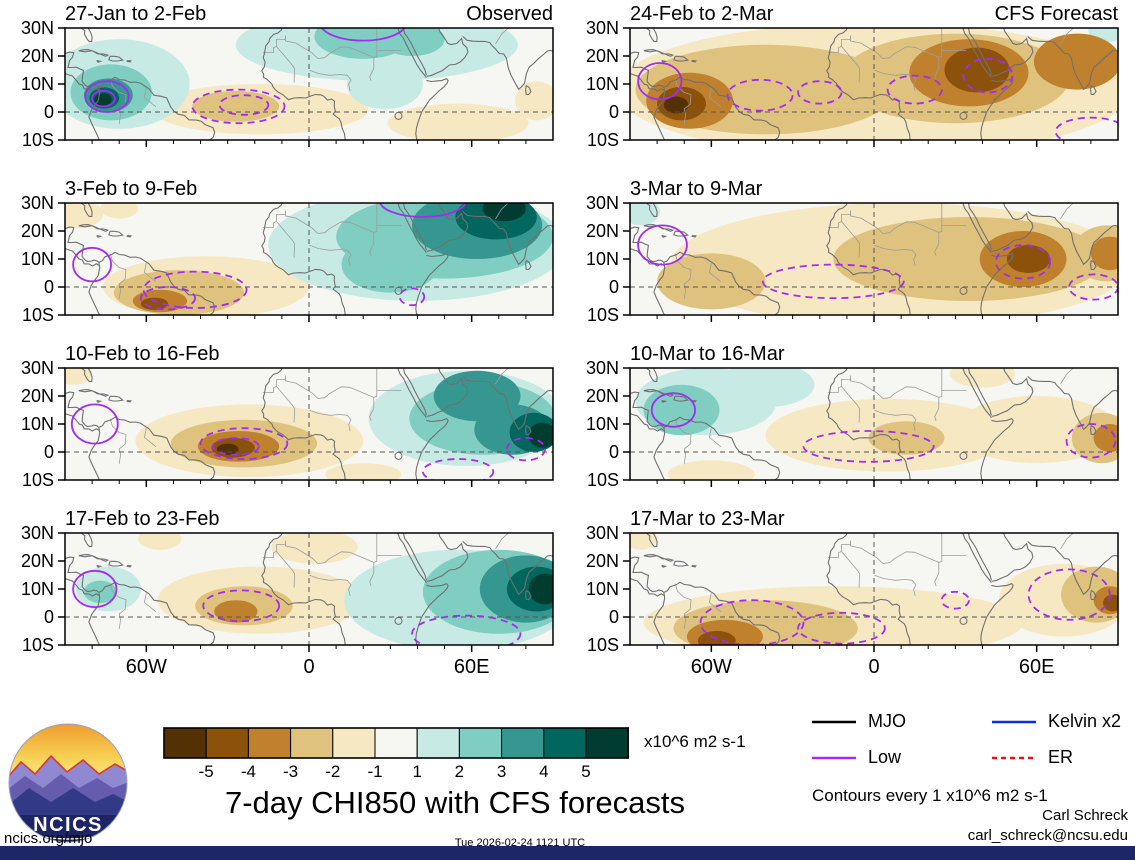 This screenshot has width=1135, height=860. I want to click on author-email: carl_schreck@ncsu.edu, so click(1047, 835).